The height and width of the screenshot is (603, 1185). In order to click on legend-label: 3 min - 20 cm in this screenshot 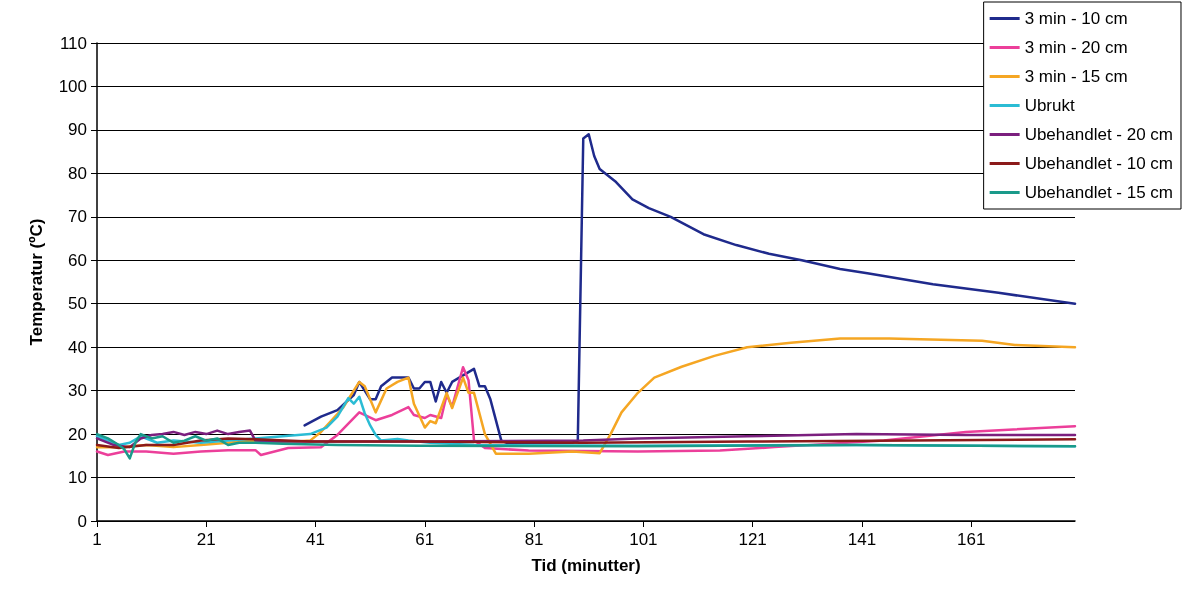, I will do `click(1076, 47)`.